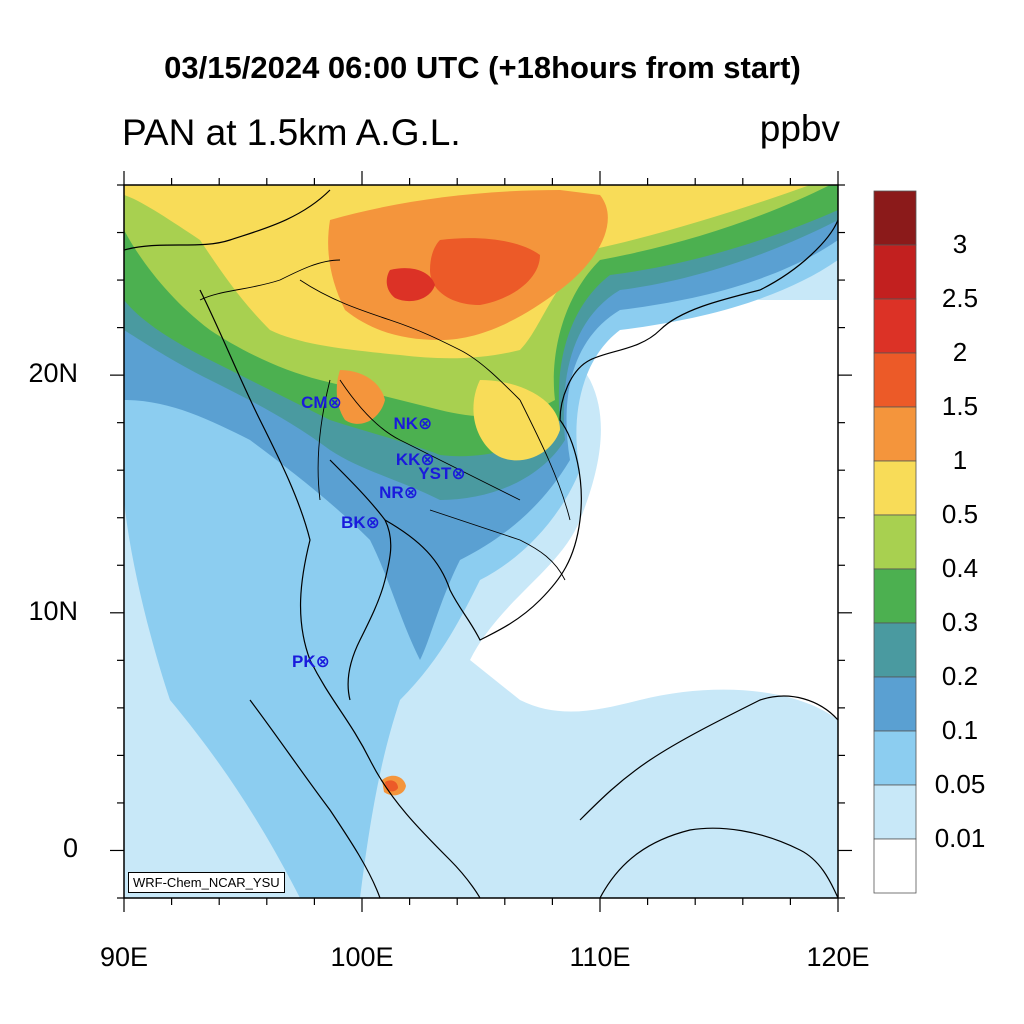 This screenshot has height=1024, width=1024. What do you see at coordinates (391, 492) in the screenshot?
I see `station-code: NR` at bounding box center [391, 492].